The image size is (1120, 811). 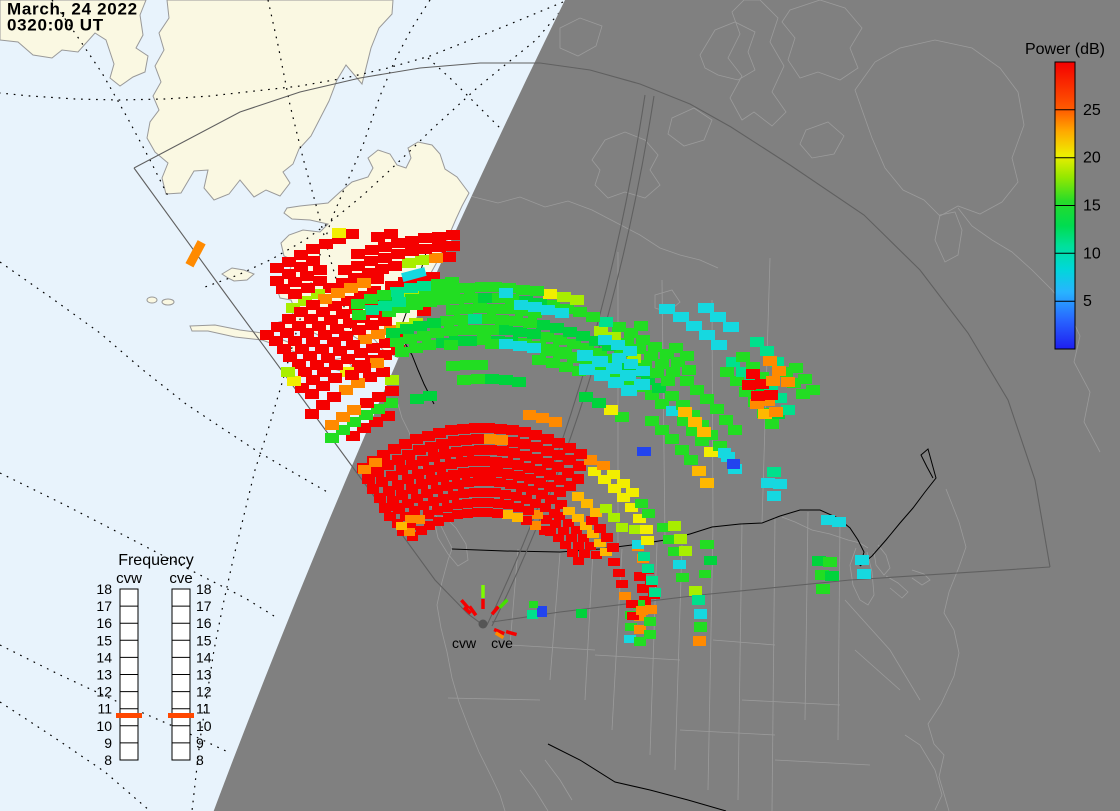 What do you see at coordinates (1092, 110) in the screenshot?
I see `svg-text: 25` at bounding box center [1092, 110].